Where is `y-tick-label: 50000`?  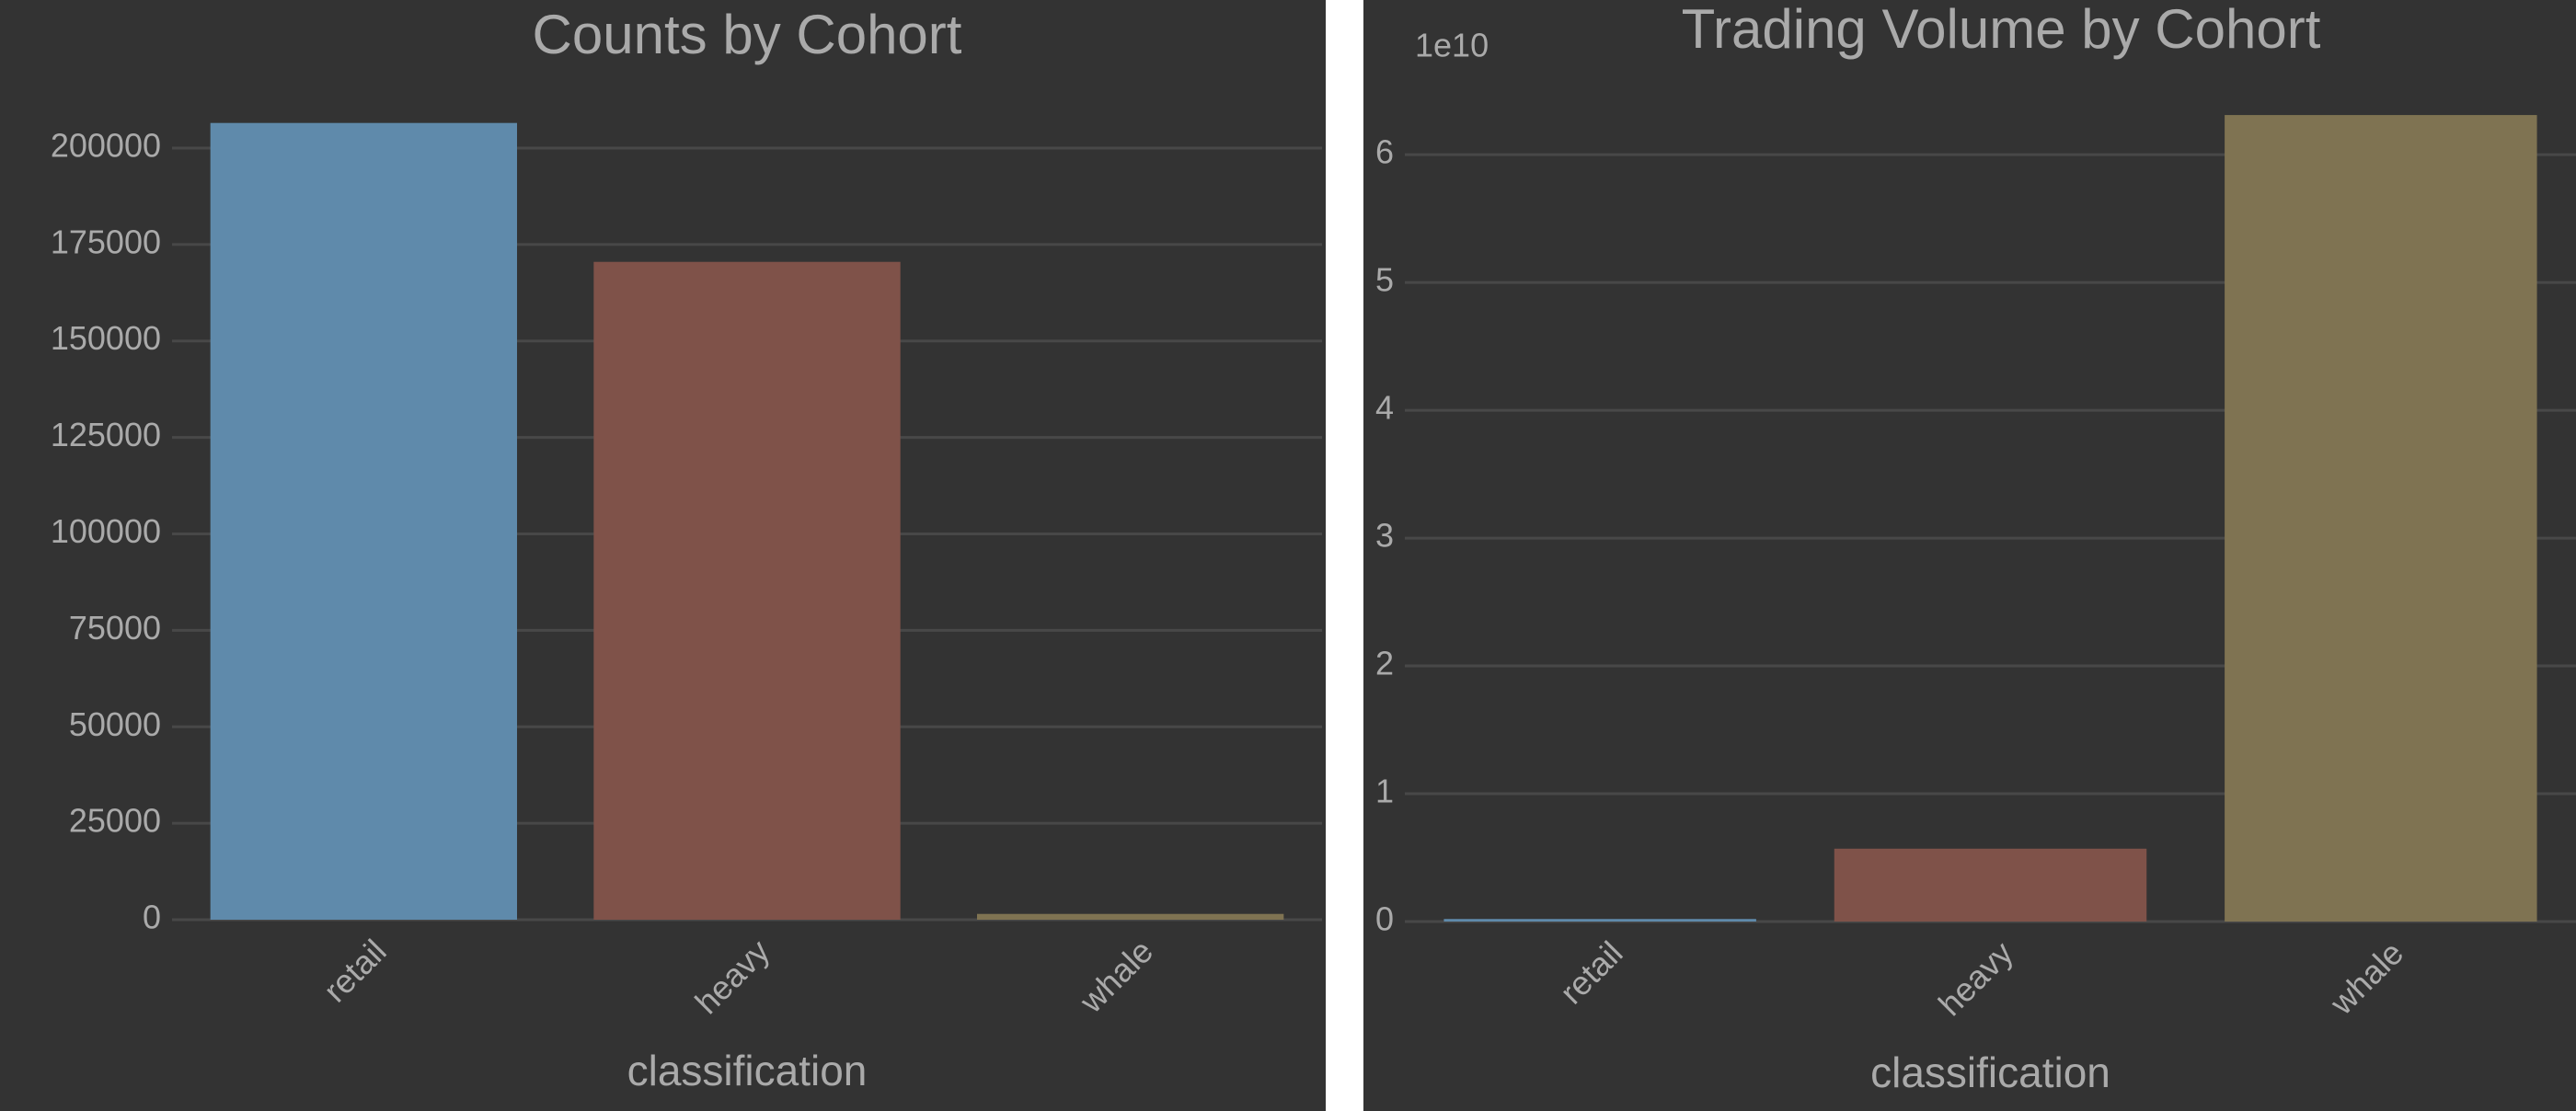
y-tick-label: 50000 is located at coordinates (115, 724).